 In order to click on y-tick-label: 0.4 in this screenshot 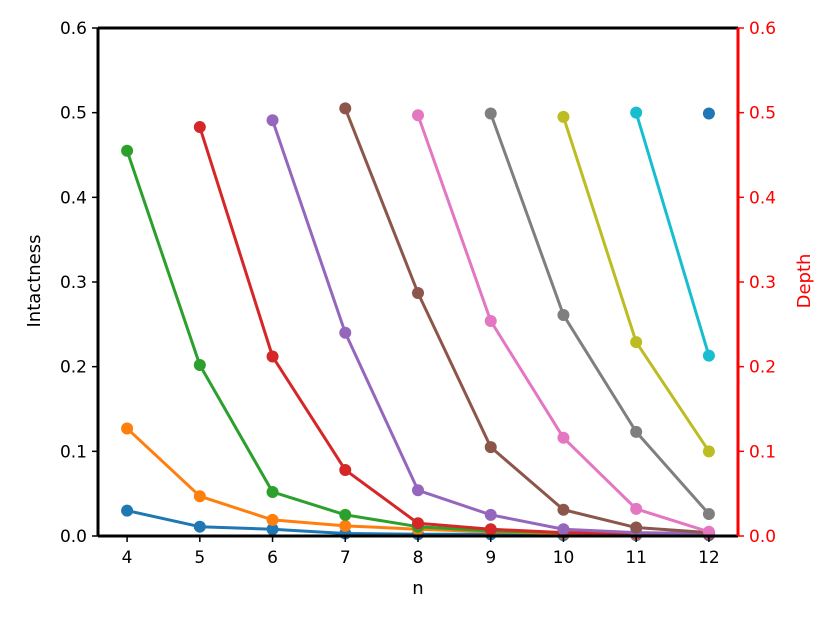, I will do `click(73, 198)`.